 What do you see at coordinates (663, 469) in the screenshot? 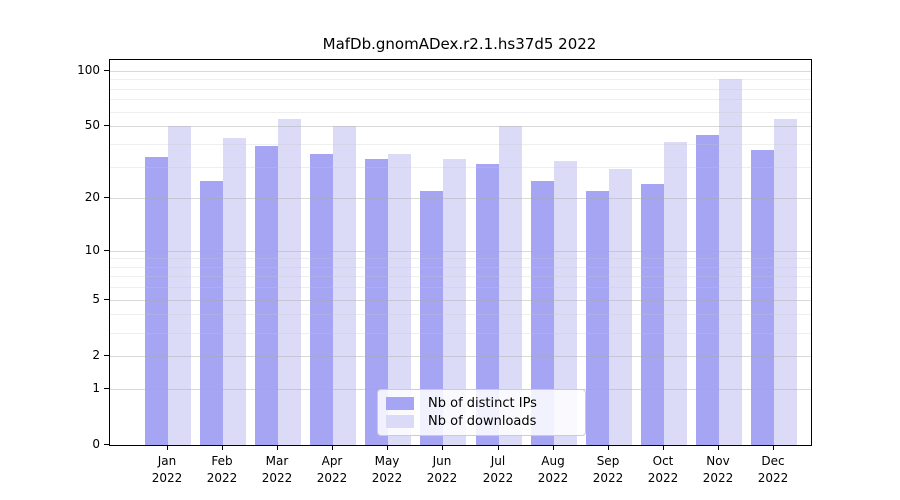
I see `x-tick-label-oct: Oct 2022` at bounding box center [663, 469].